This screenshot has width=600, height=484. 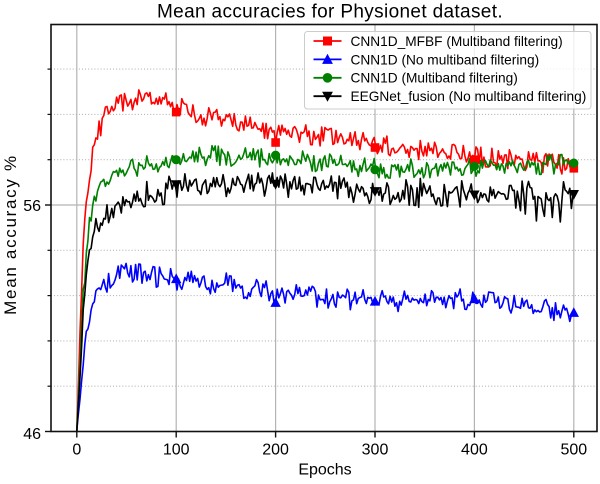 I want to click on svg-text:Mean accuracies for Physionet: Mean accuracies for Physionet dataset., so click(x=330, y=12).